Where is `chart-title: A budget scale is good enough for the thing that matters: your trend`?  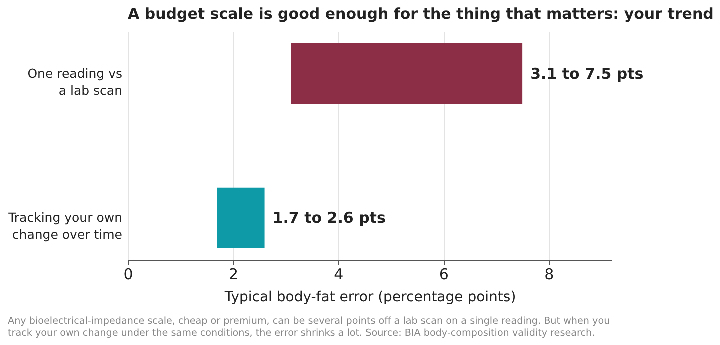
chart-title: A budget scale is good enough for the thing that matters: your trend is located at coordinates (421, 14).